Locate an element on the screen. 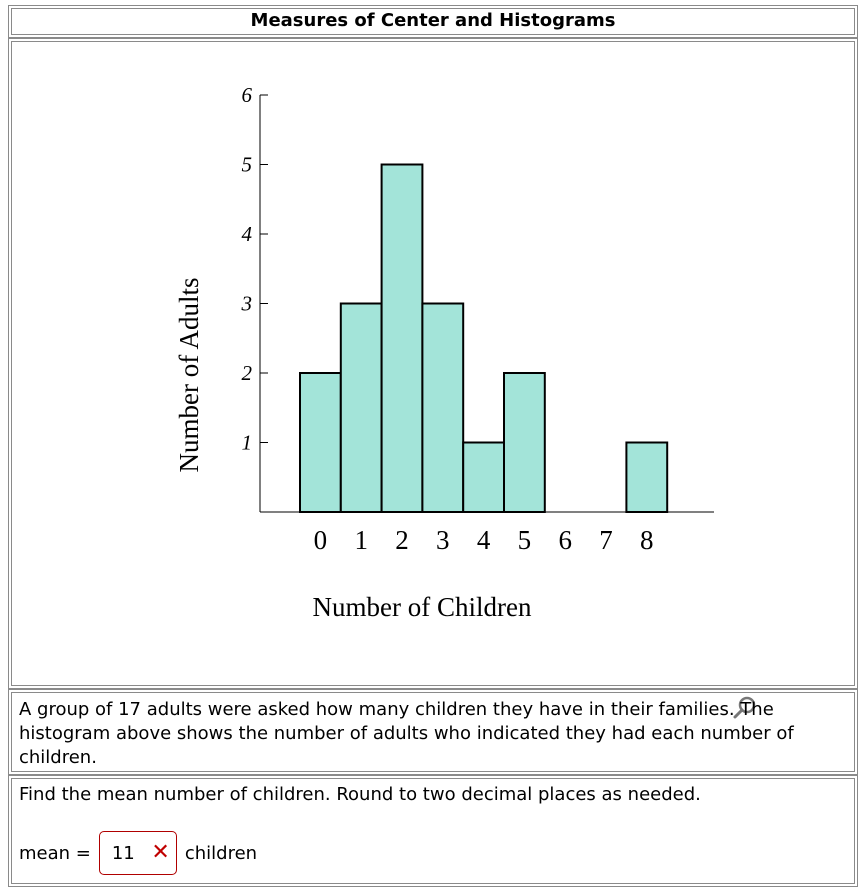 Image resolution: width=860 pixels, height=890 pixels. title-panel-inner-border is located at coordinates (433, 21).